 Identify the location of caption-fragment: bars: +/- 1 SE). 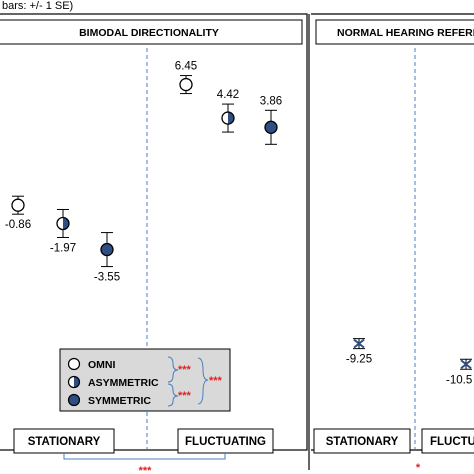
(37, 6).